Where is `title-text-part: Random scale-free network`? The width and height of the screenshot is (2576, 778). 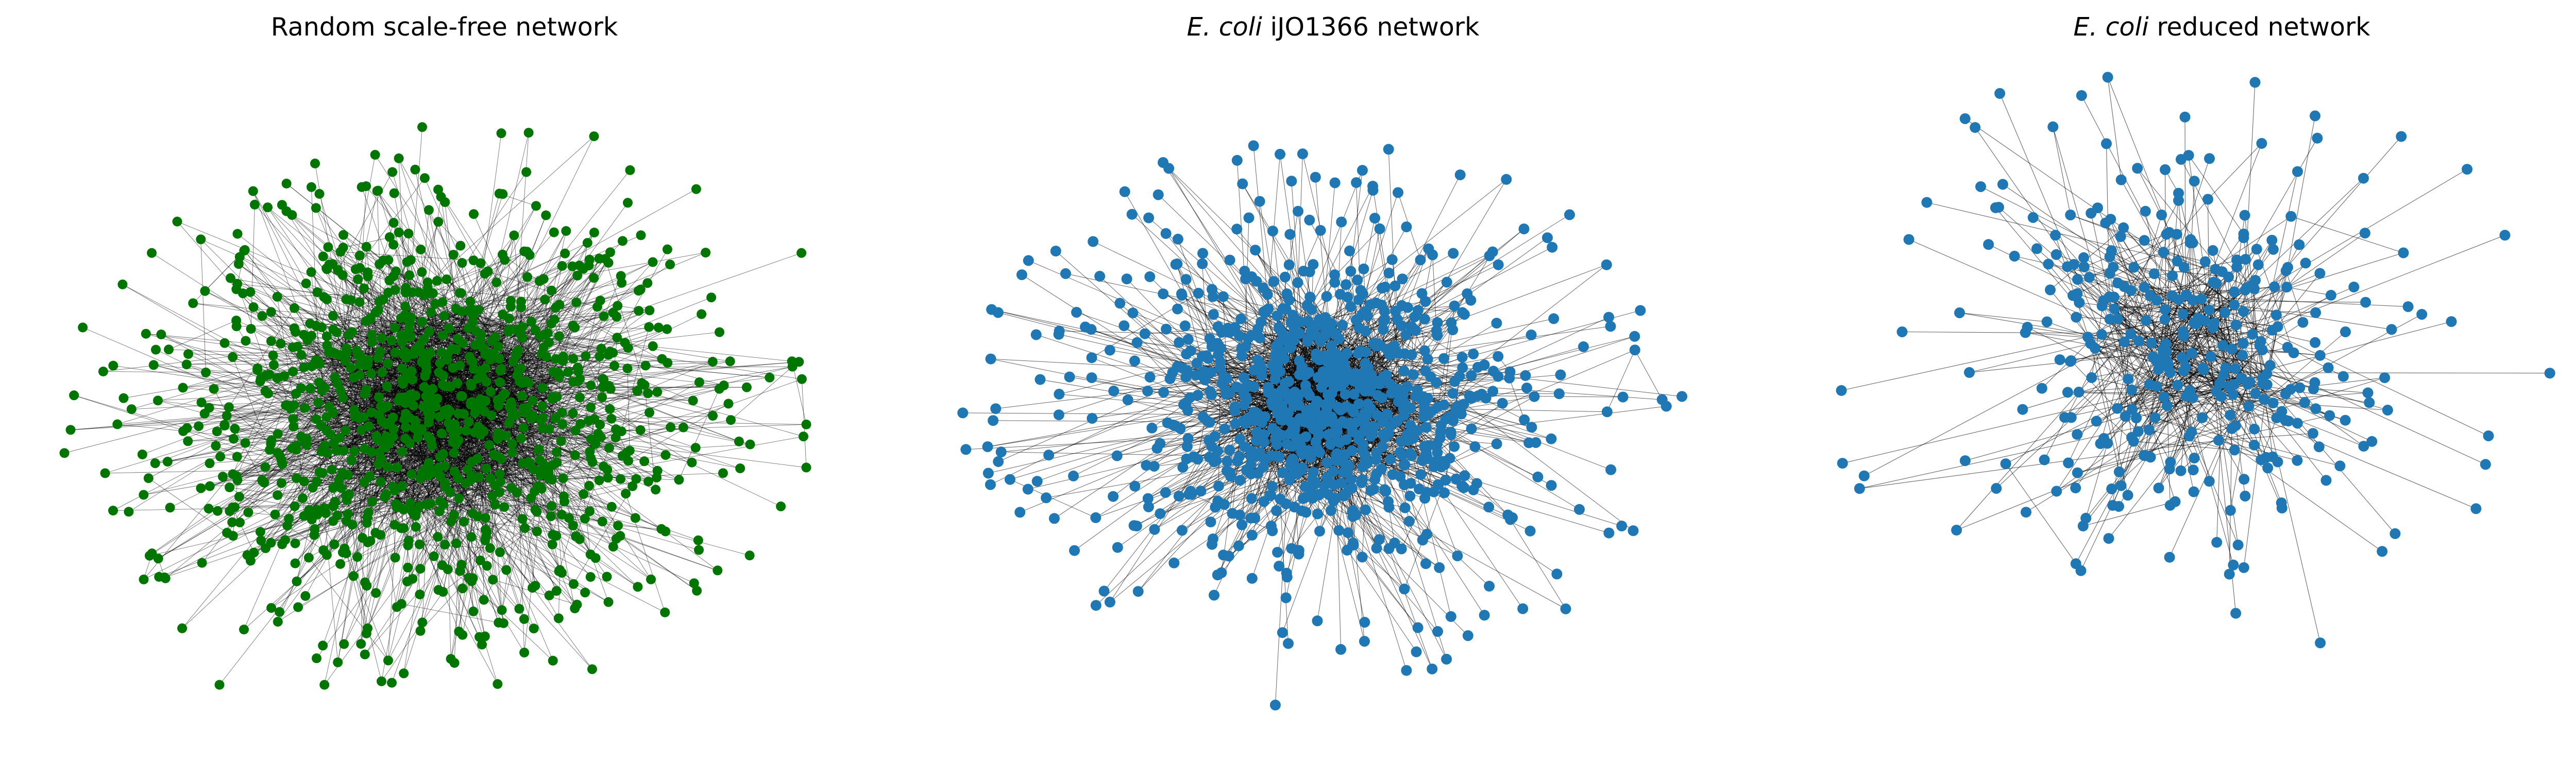 title-text-part: Random scale-free network is located at coordinates (444, 27).